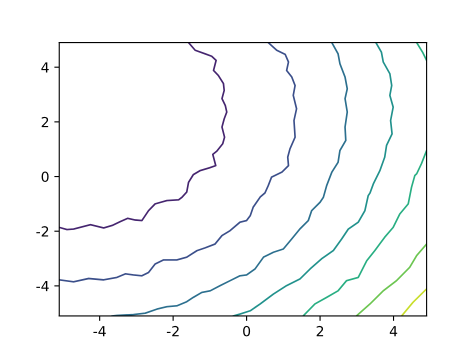 The width and height of the screenshot is (474, 355). Describe the element at coordinates (246, 331) in the screenshot. I see `x-tick-label: 0` at that location.